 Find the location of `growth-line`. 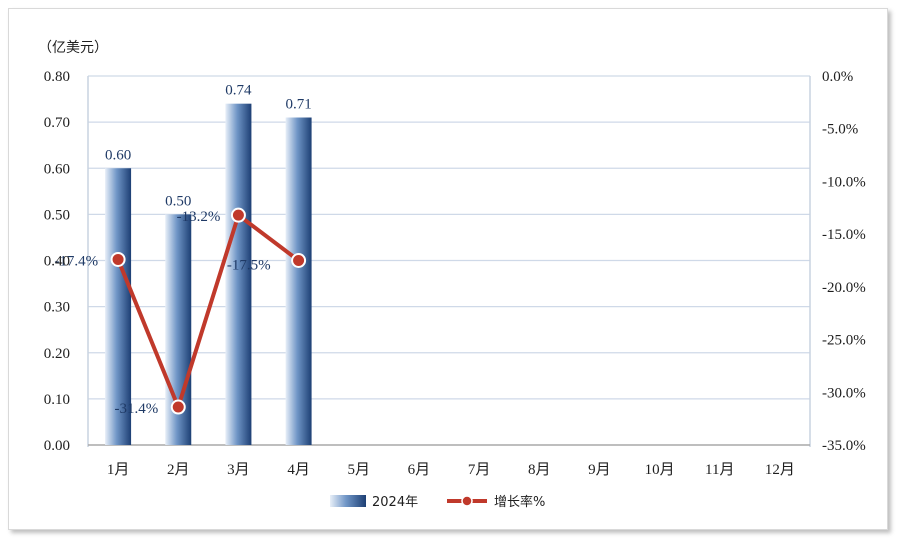

growth-line is located at coordinates (208, 311).